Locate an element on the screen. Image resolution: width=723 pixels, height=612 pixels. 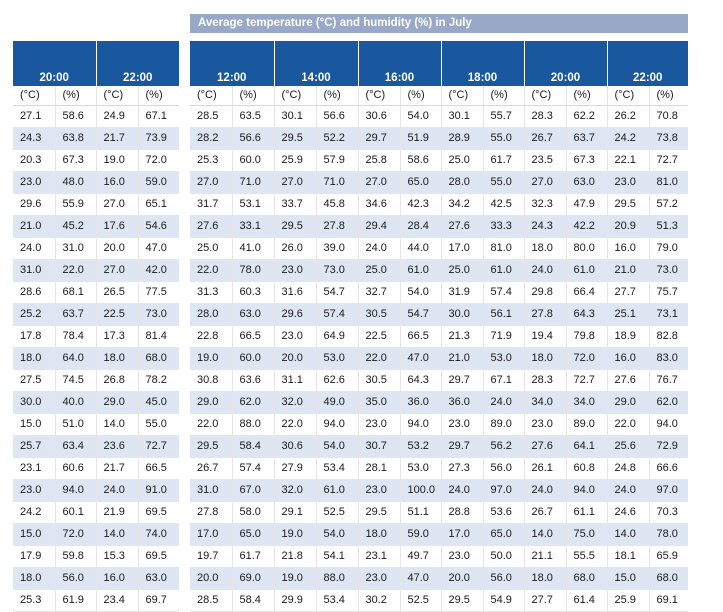
temperature-cell: 28.0 is located at coordinates (461, 182).